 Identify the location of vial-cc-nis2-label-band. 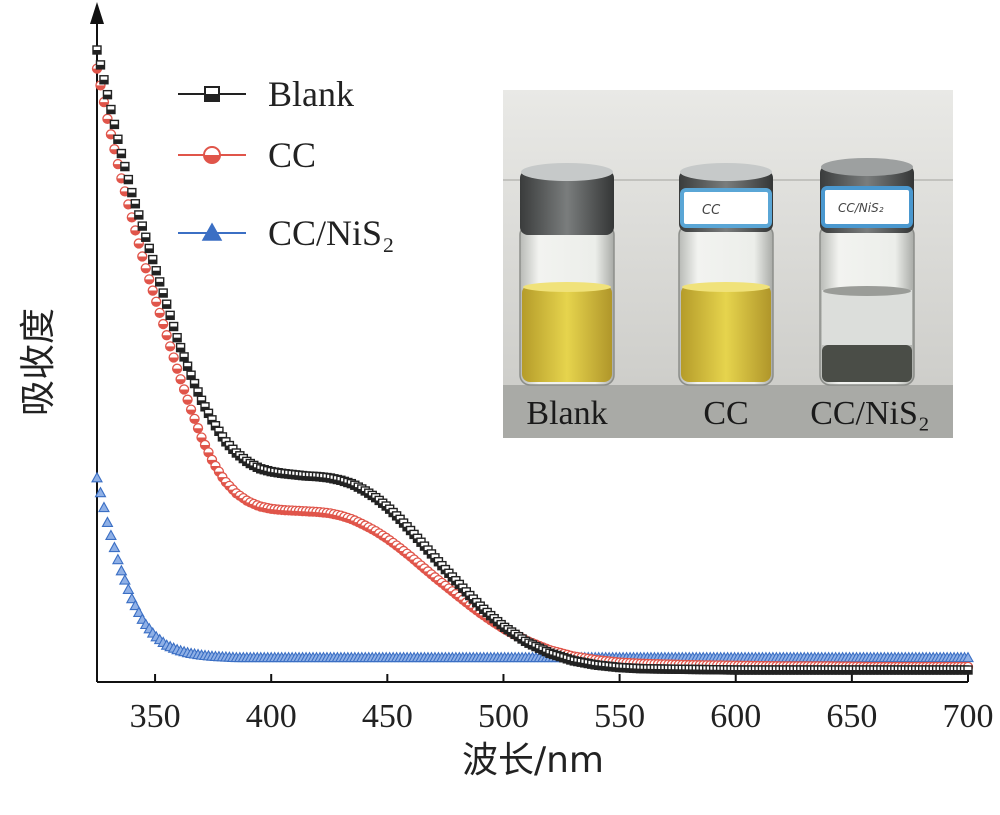
(867, 207).